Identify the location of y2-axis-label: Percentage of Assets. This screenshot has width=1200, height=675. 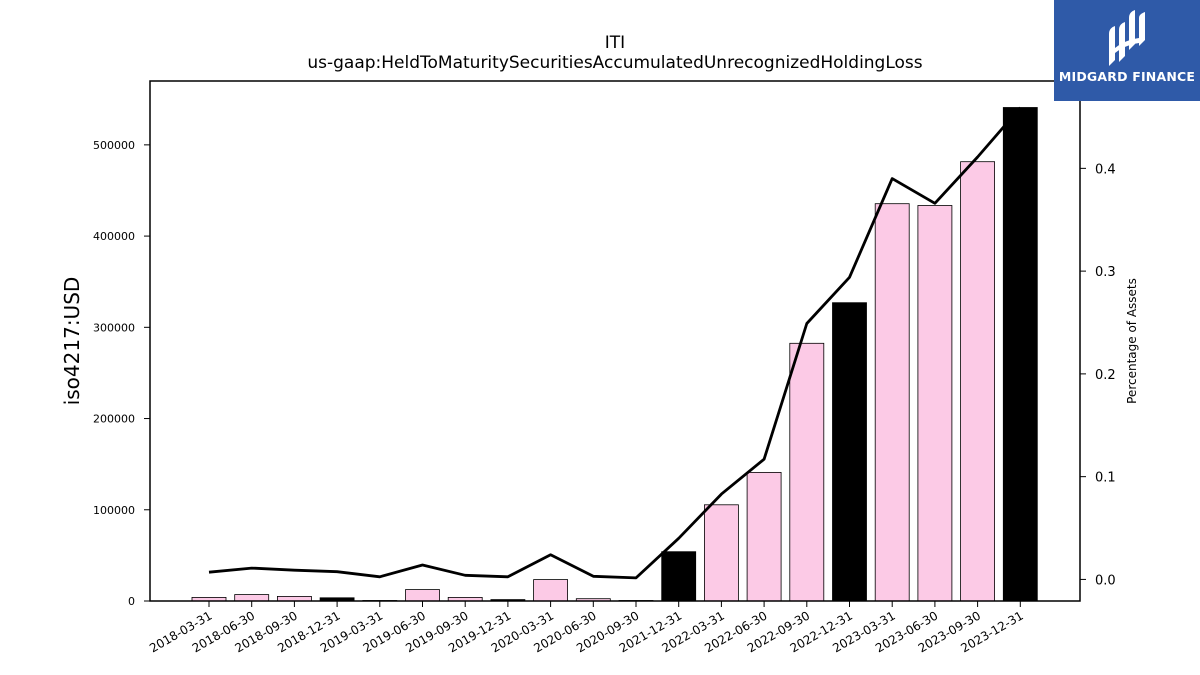
(1132, 341).